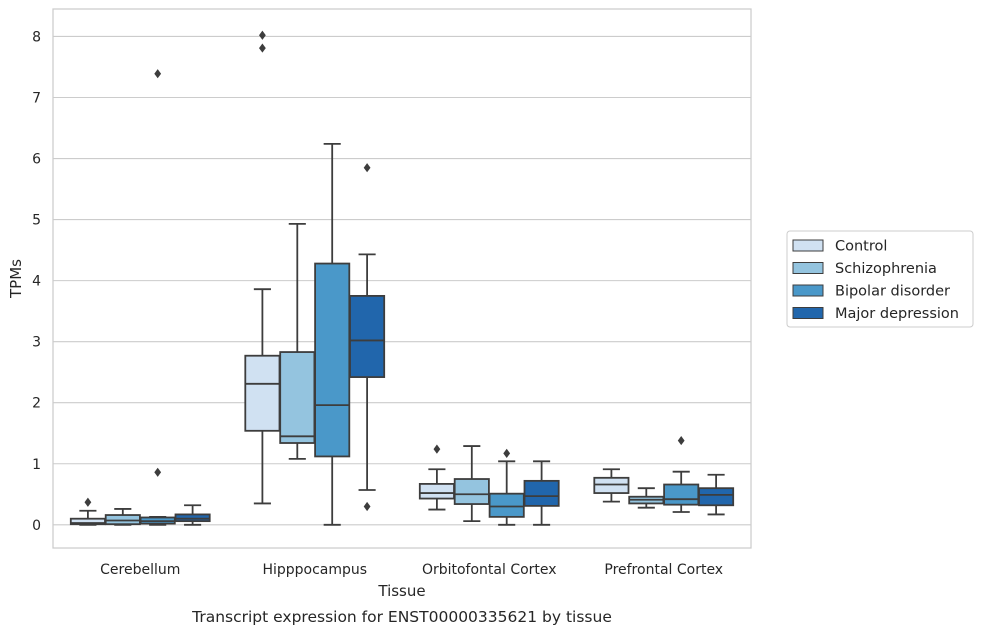 This screenshot has height=634, width=983. What do you see at coordinates (897, 314) in the screenshot?
I see `legend-label: Major depression` at bounding box center [897, 314].